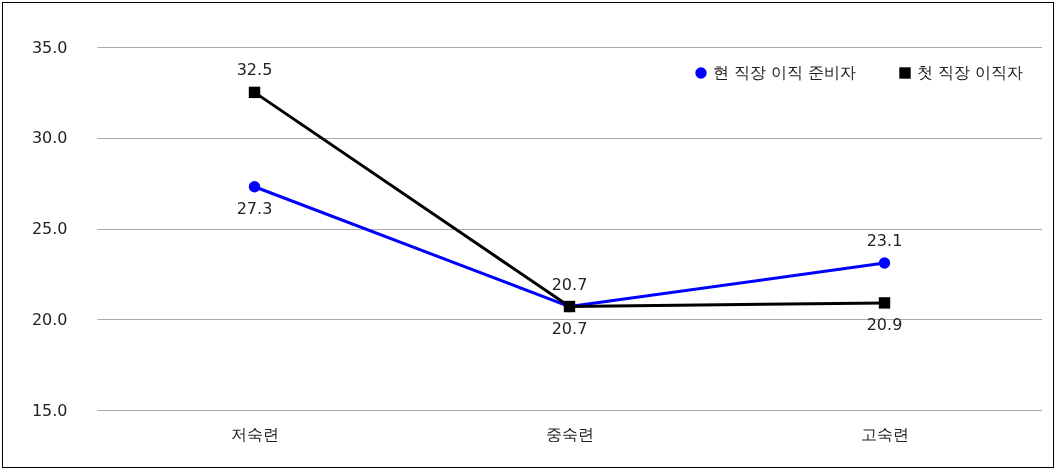  What do you see at coordinates (970, 72) in the screenshot?
I see `legend-label: 첫 직장 이직자` at bounding box center [970, 72].